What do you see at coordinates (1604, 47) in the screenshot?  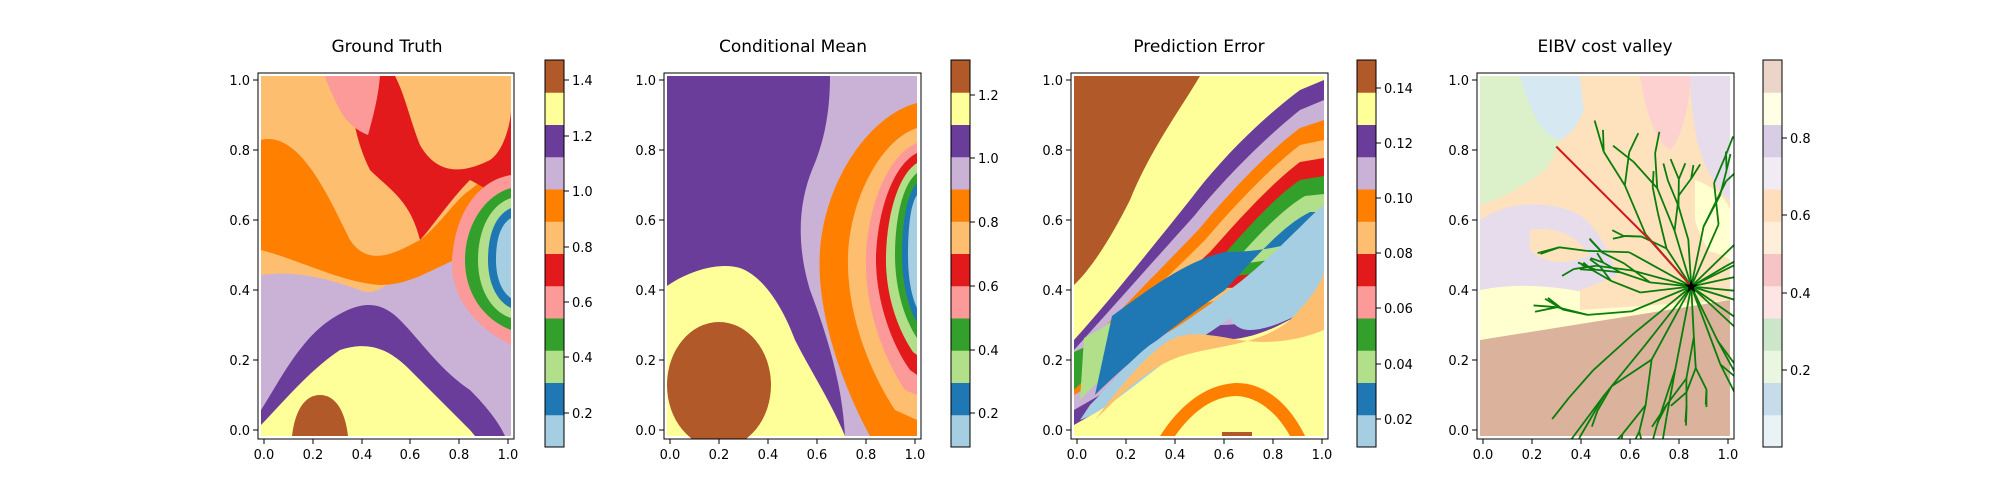 I see `panel-title-eibv-cost-valley: EIBV cost valley` at bounding box center [1604, 47].